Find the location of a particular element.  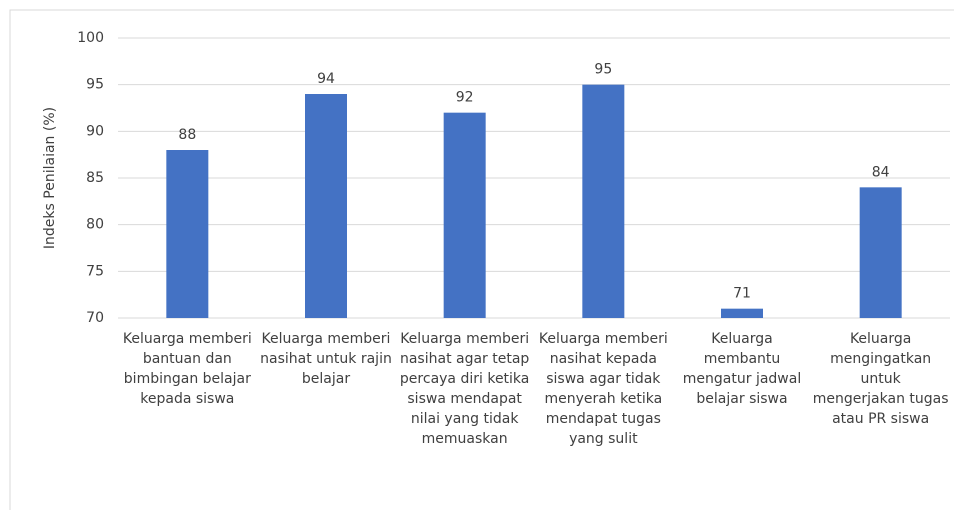

data-label: 92 is located at coordinates (465, 98).